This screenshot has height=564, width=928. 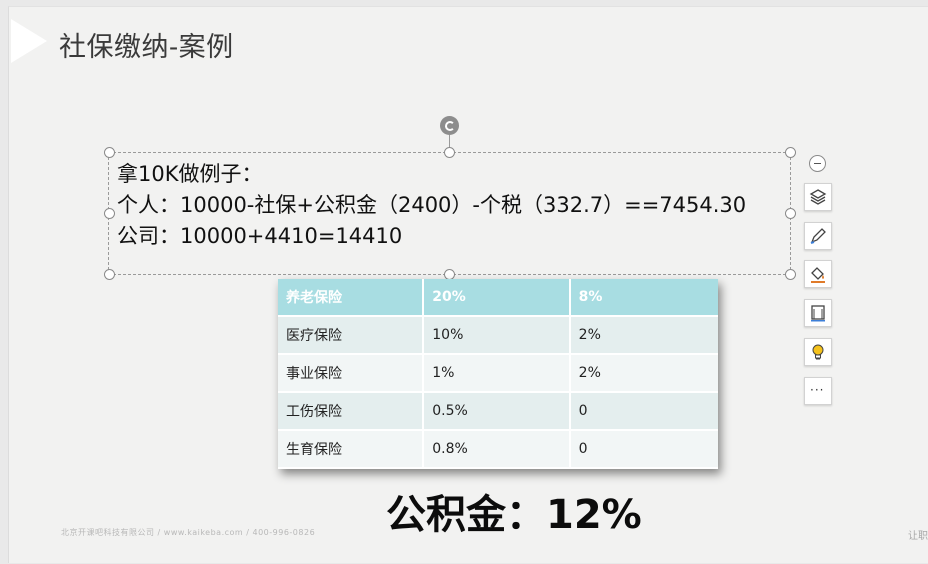 I want to click on resize-handle-left, so click(x=109, y=213).